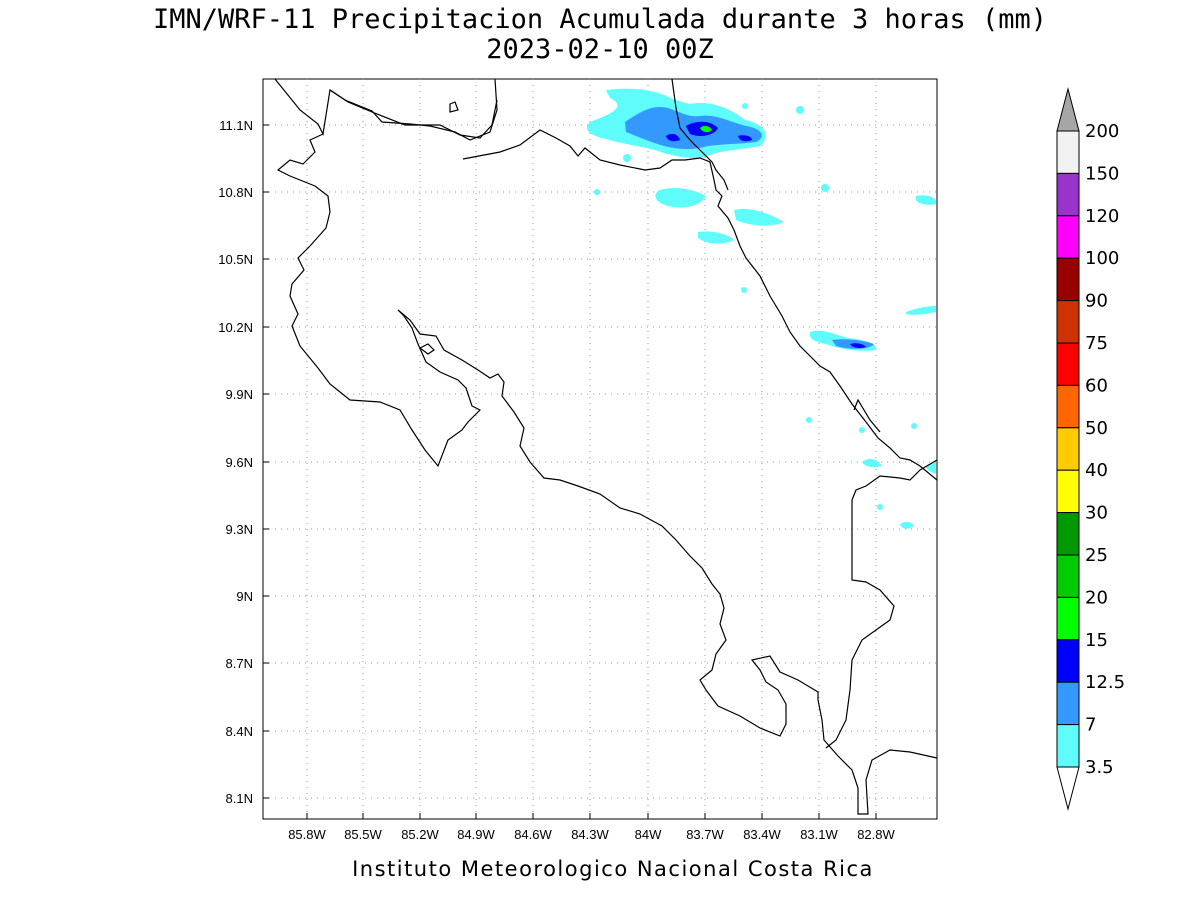  Describe the element at coordinates (761, 308) in the screenshot. I see `precipitation-areas` at that location.